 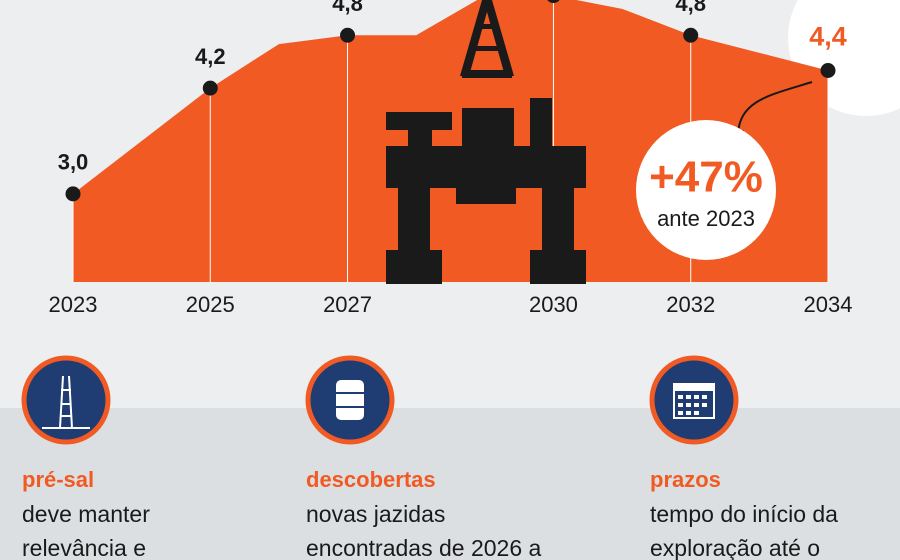 I want to click on x-tick-label: 2034, so click(x=828, y=304).